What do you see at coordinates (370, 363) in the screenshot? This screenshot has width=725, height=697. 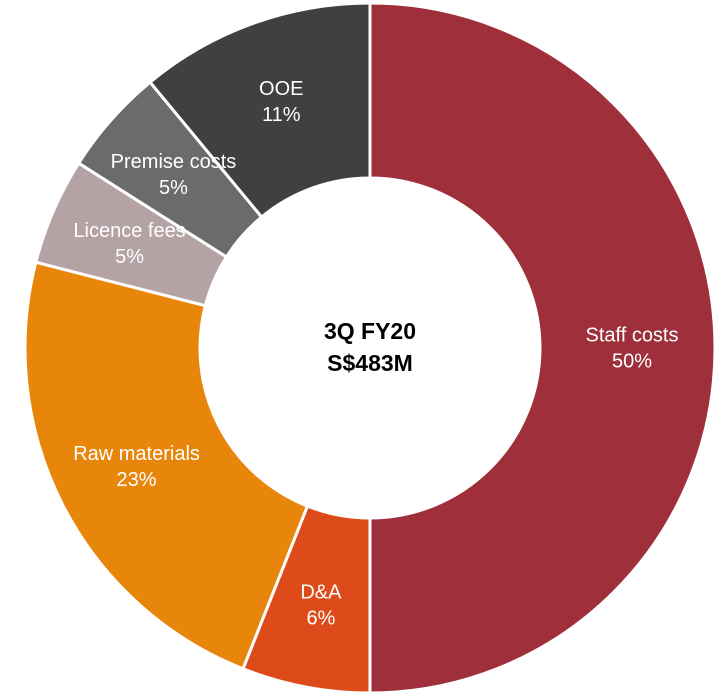 I see `center-label: S$483M` at bounding box center [370, 363].